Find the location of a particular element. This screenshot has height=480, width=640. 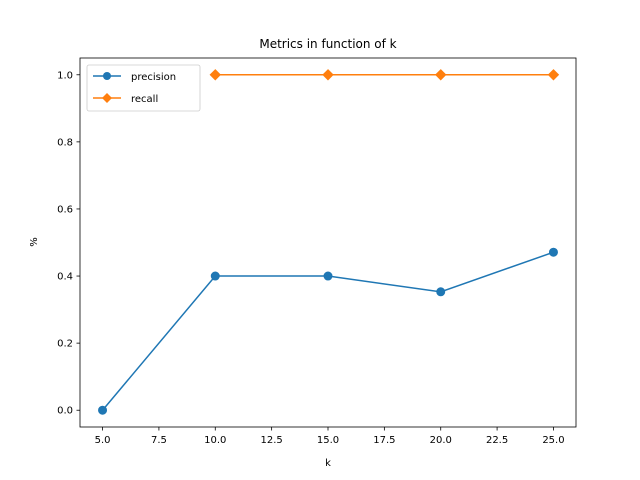

y-tick-label: 0.8 is located at coordinates (65, 142).